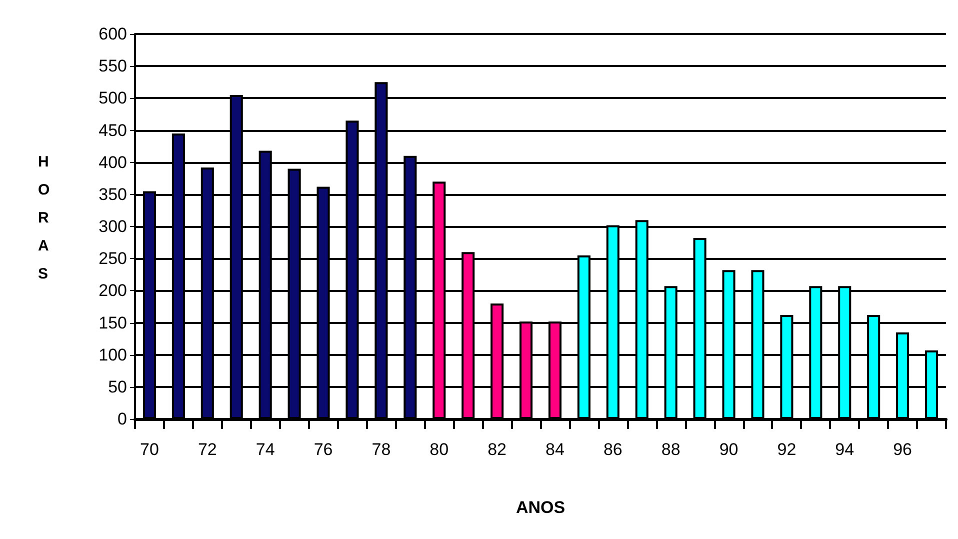 This screenshot has height=539, width=958. I want to click on y-tick-label: 400, so click(112, 162).